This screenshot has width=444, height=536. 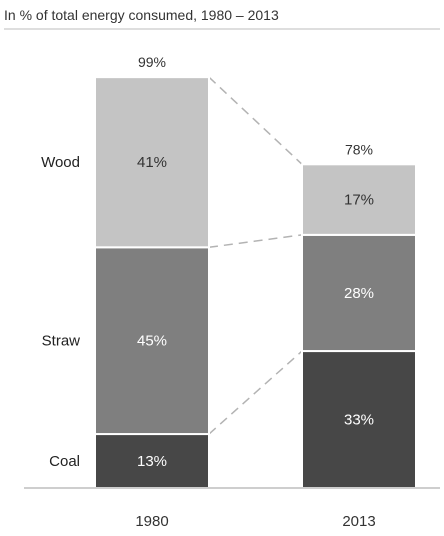 What do you see at coordinates (359, 149) in the screenshot?
I see `total-label-2013: 78%` at bounding box center [359, 149].